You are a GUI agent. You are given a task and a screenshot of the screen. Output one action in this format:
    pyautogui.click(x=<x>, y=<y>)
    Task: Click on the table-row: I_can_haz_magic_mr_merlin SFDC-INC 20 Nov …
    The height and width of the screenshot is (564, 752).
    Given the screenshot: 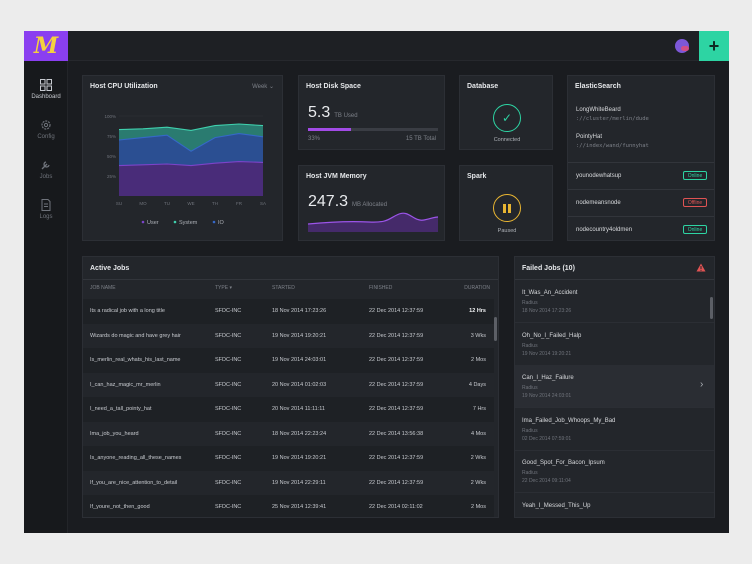 What is the action you would take?
    pyautogui.click(x=288, y=385)
    